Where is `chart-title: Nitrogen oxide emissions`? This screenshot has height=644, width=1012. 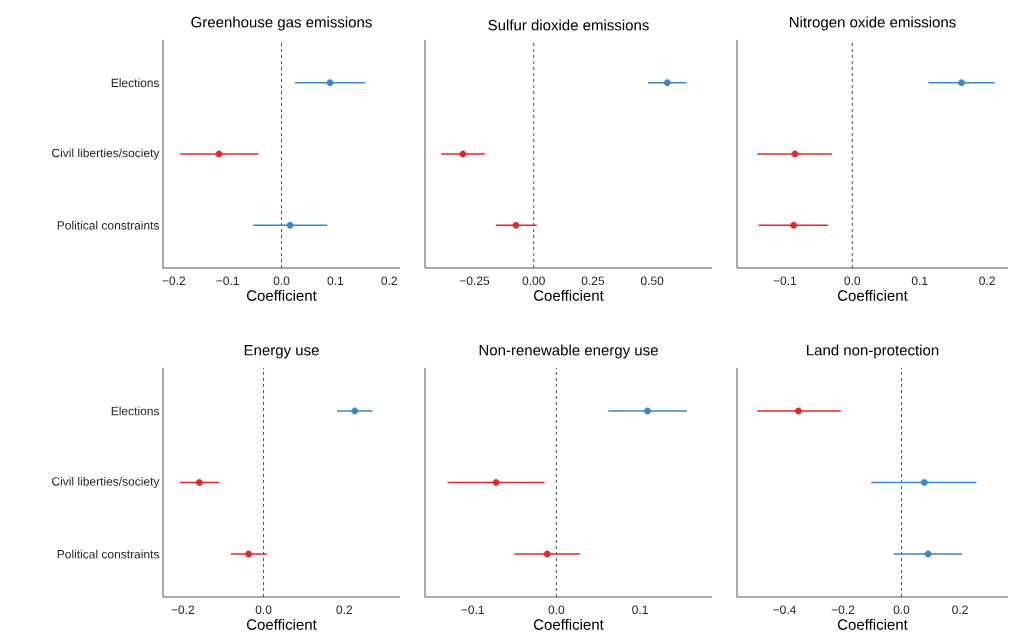 chart-title: Nitrogen oxide emissions is located at coordinates (872, 23).